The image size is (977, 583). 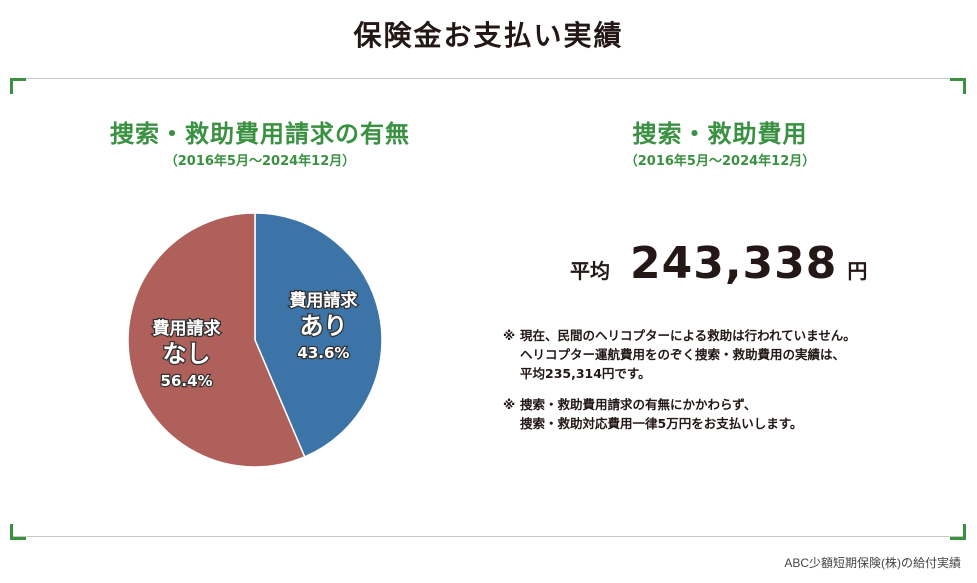 I want to click on average-label: 平均, so click(x=590, y=271).